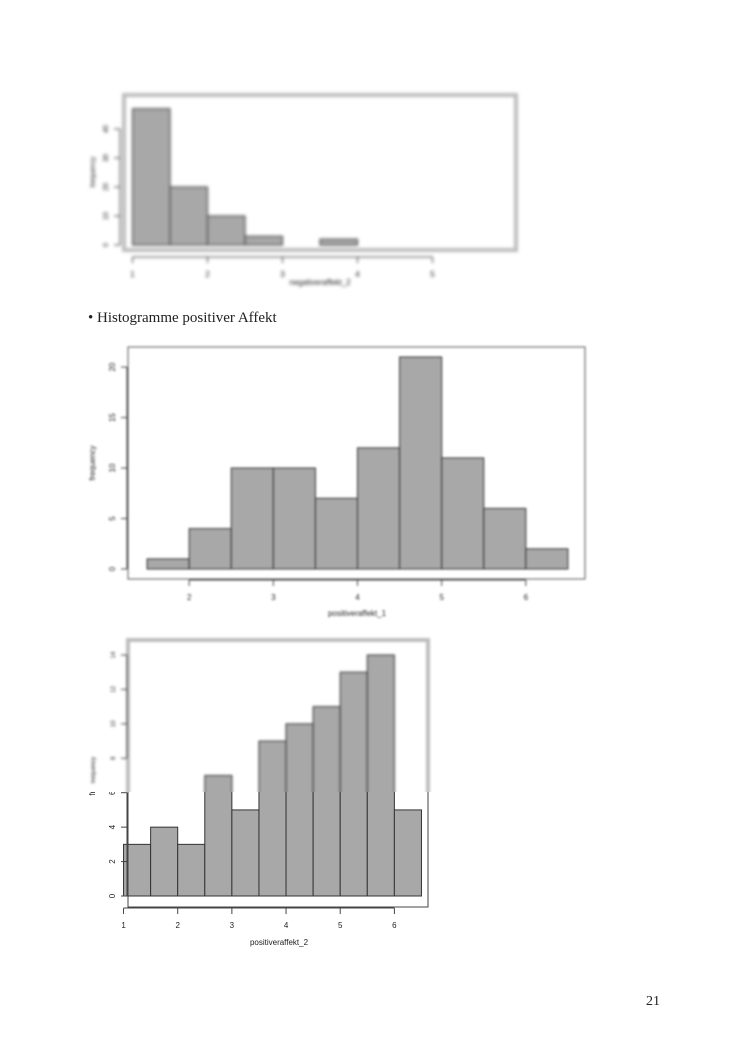 This screenshot has width=750, height=1059. I want to click on page-number: 21, so click(653, 1001).